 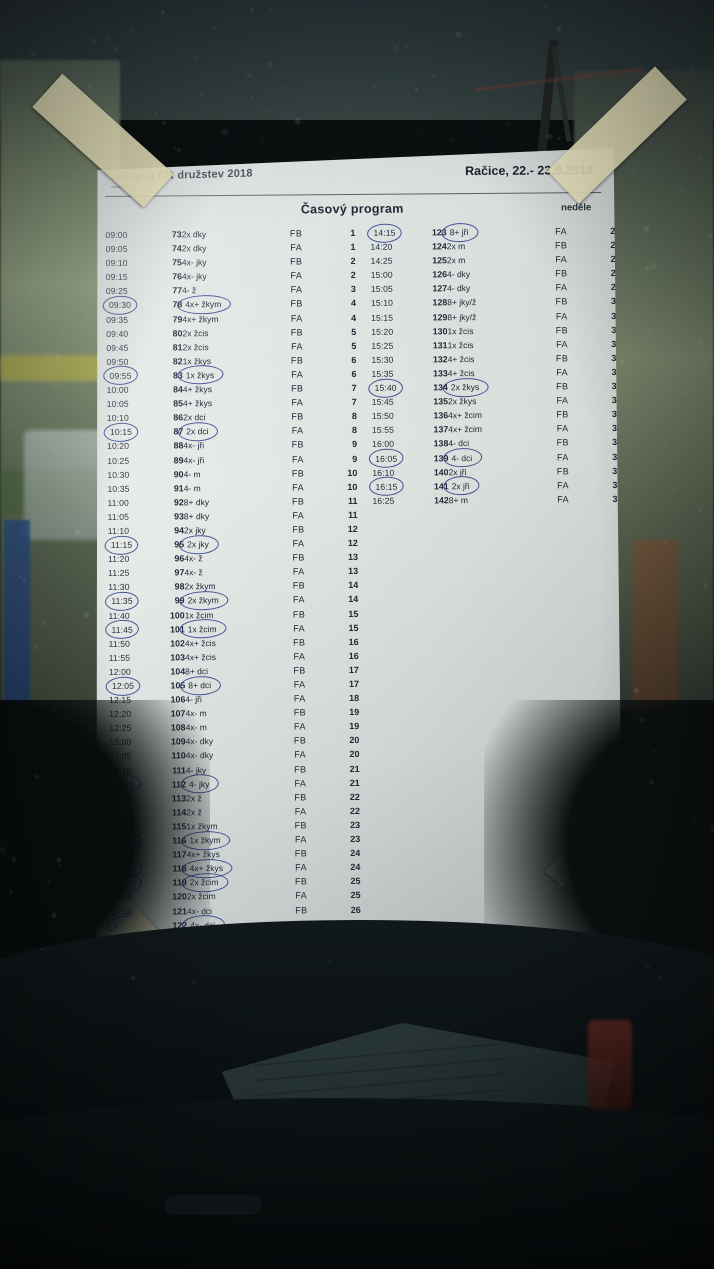 What do you see at coordinates (352, 500) in the screenshot?
I see `final-number: 11` at bounding box center [352, 500].